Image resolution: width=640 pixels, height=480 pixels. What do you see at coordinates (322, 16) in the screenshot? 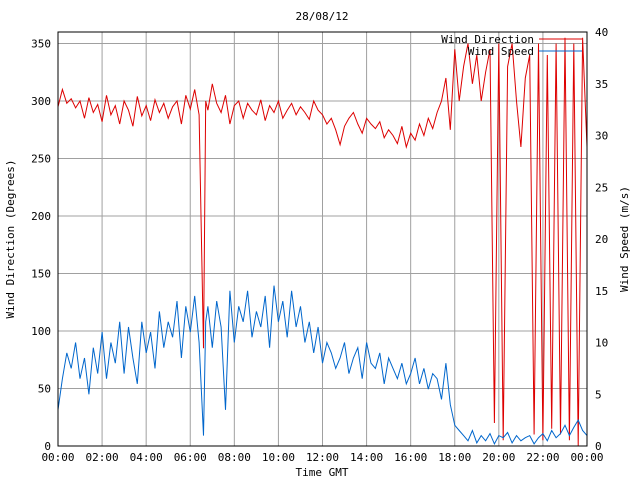
I see `chart-title: 28/08/12` at bounding box center [322, 16].